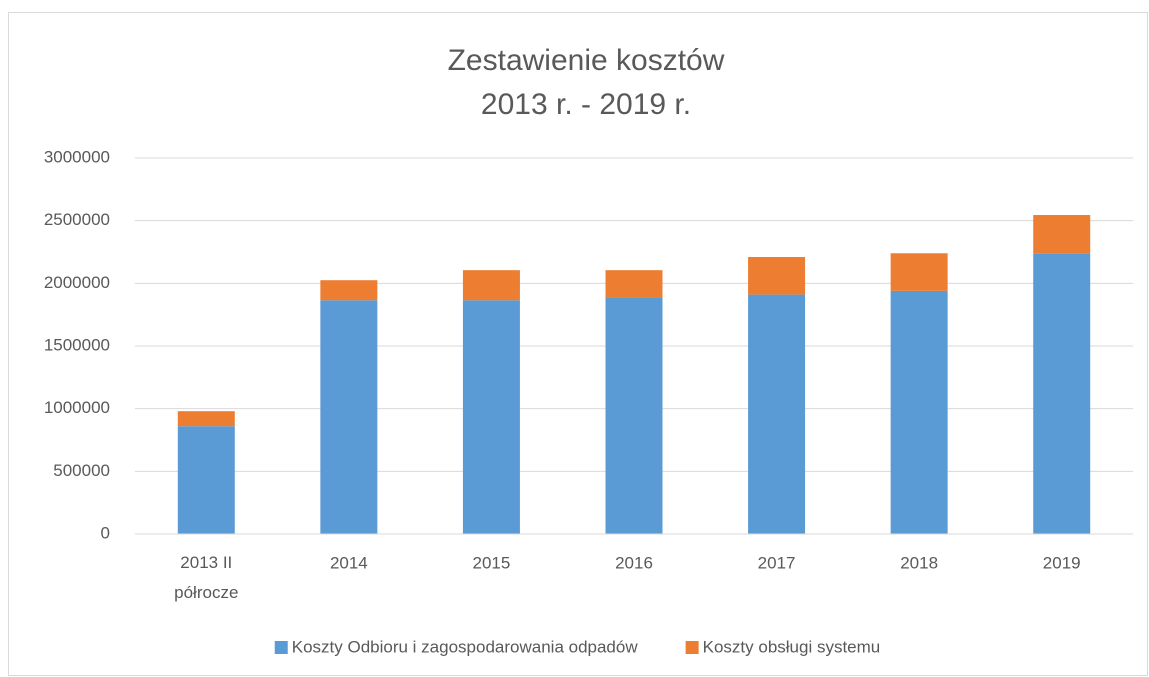 The height and width of the screenshot is (677, 1149). I want to click on y-tick-label: 0, so click(105, 532).